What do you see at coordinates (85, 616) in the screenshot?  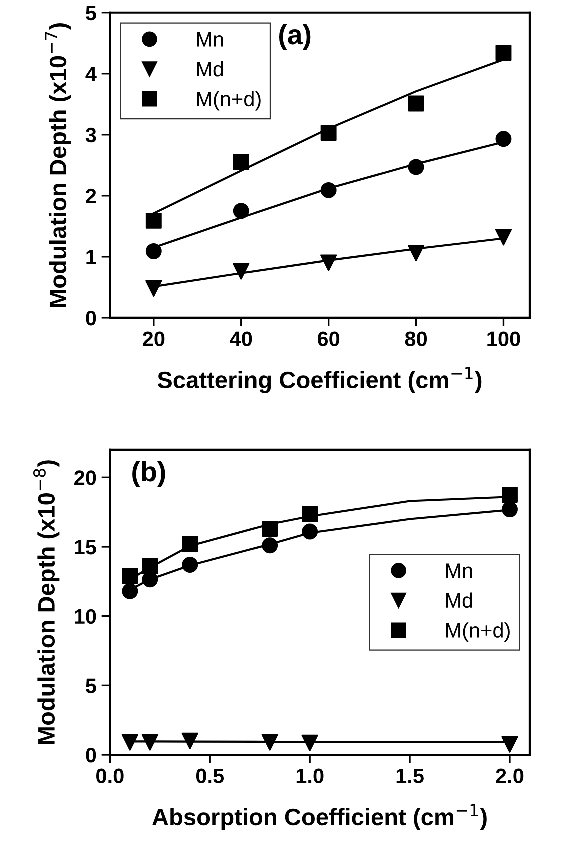 I see `y-tick-label: 10` at bounding box center [85, 616].